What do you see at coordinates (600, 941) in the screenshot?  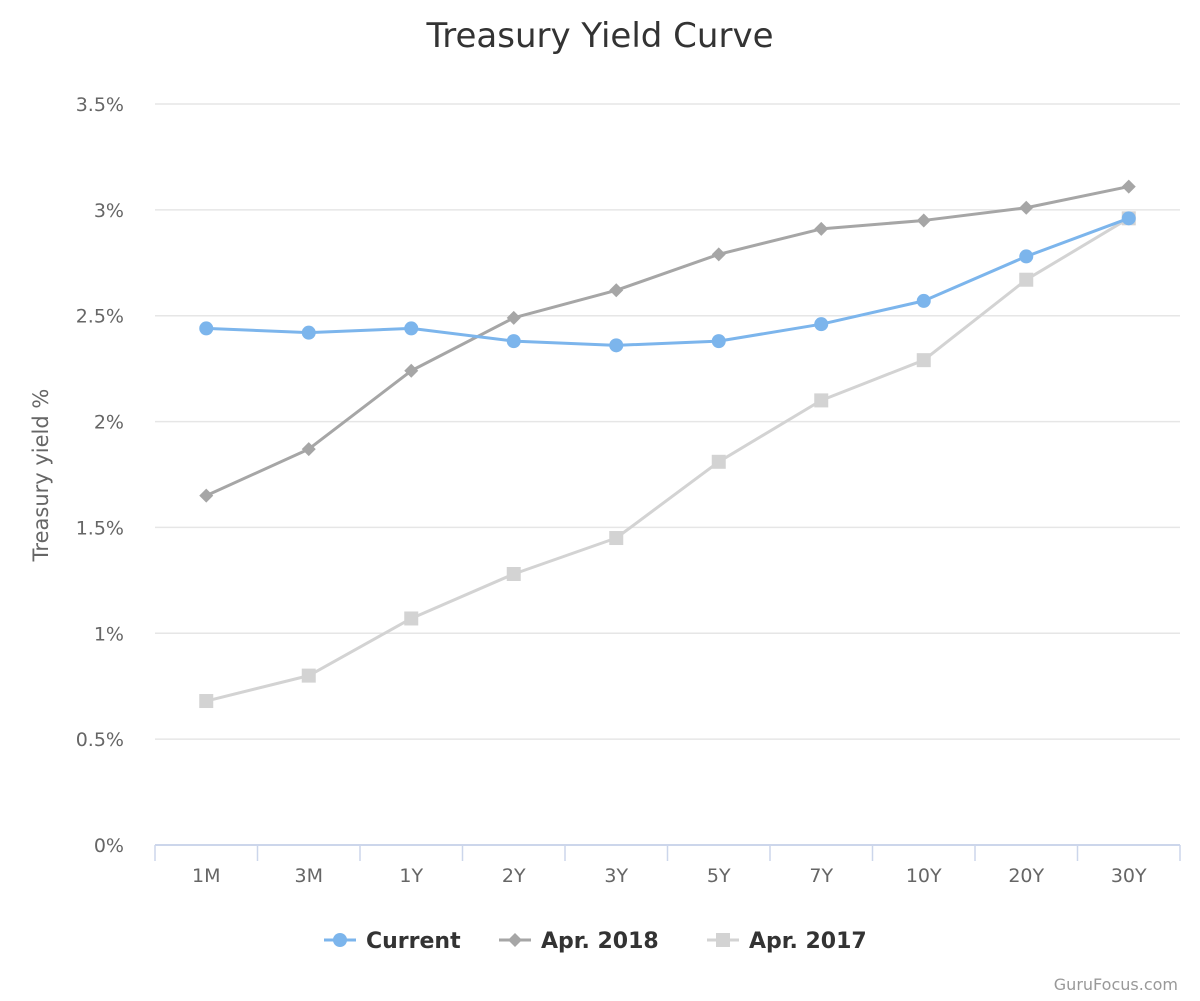 I see `legend-label: Apr. 2018` at bounding box center [600, 941].